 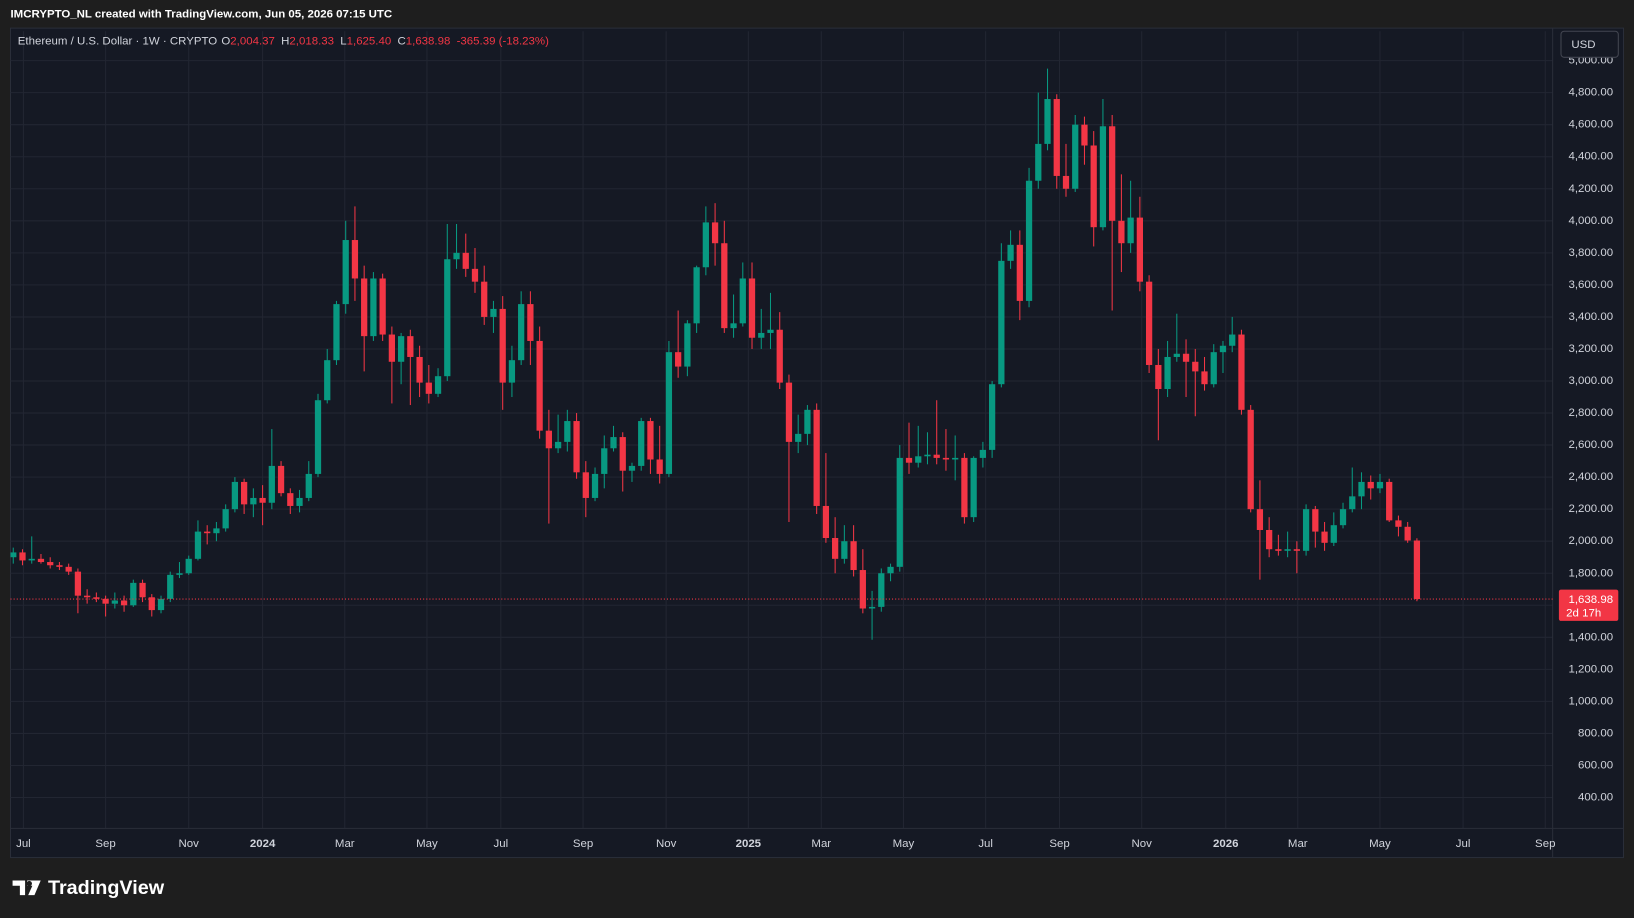 I want to click on last-price: 1,638.98 2d 17h, so click(x=814, y=605).